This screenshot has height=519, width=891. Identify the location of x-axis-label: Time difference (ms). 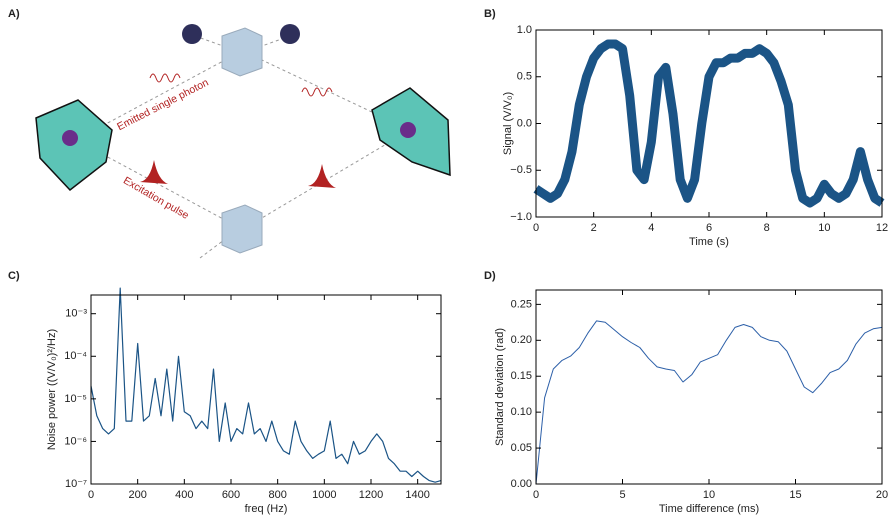
(709, 509).